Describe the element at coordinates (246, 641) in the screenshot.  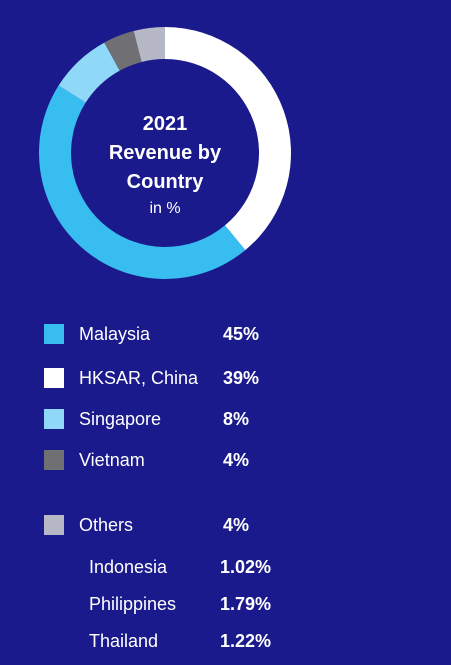
I see `others-value: 1.22%` at that location.